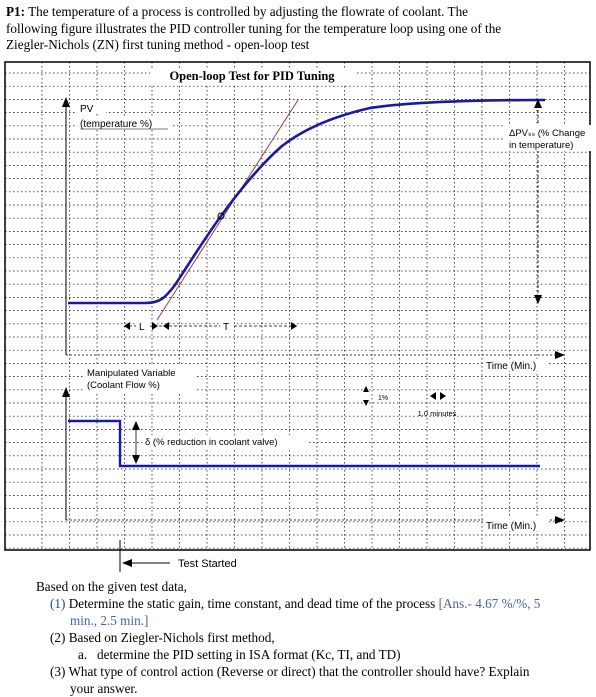 The image size is (596, 697). I want to click on time-label-top-bg, so click(516, 365).